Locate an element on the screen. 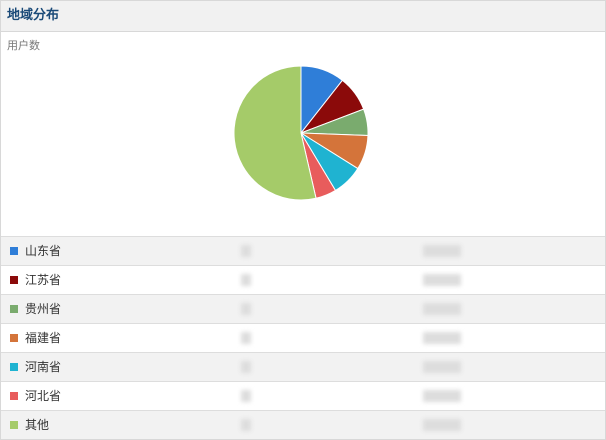  legend-label: 河北省 is located at coordinates (43, 396).